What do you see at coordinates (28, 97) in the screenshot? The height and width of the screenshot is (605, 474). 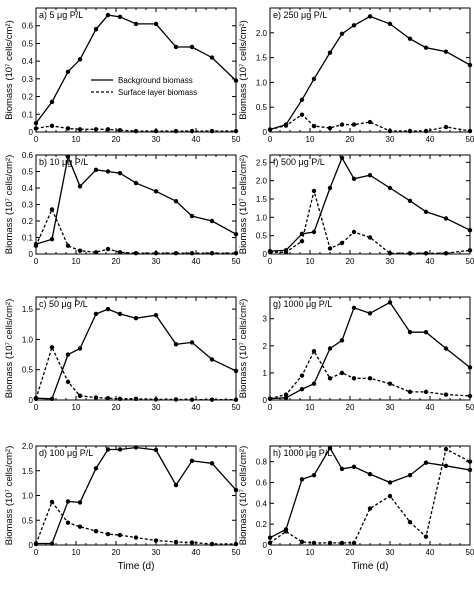 I see `y-tick-label: 0.2` at bounding box center [28, 97].